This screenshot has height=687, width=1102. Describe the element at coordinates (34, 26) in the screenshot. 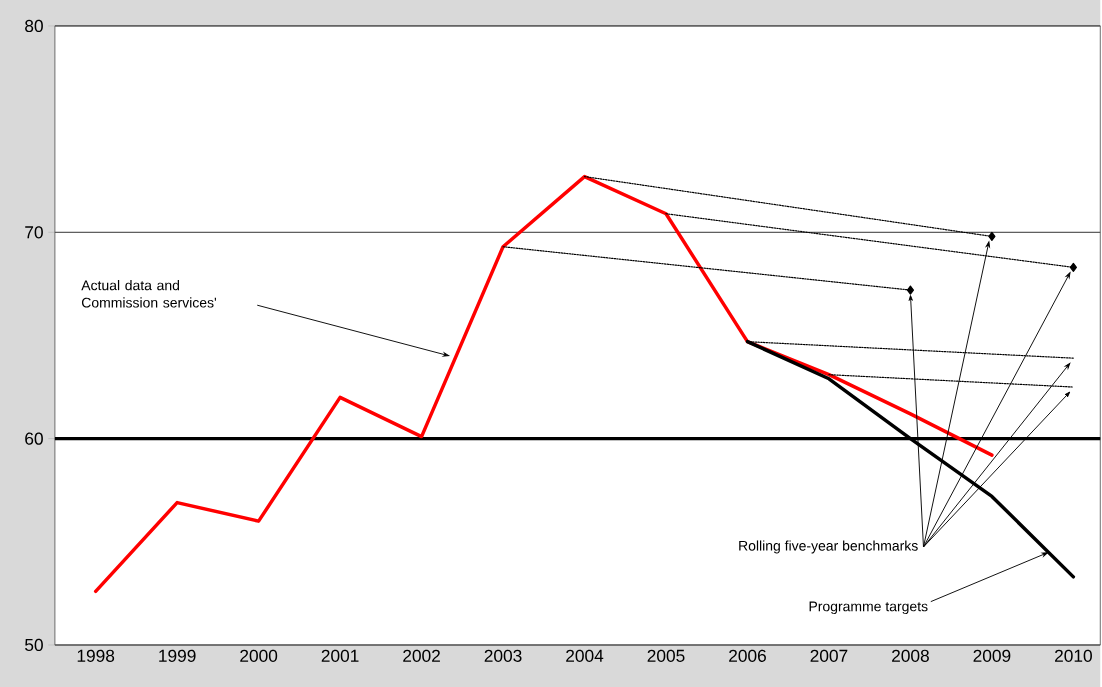

I see `y-tick-label: 80` at that location.